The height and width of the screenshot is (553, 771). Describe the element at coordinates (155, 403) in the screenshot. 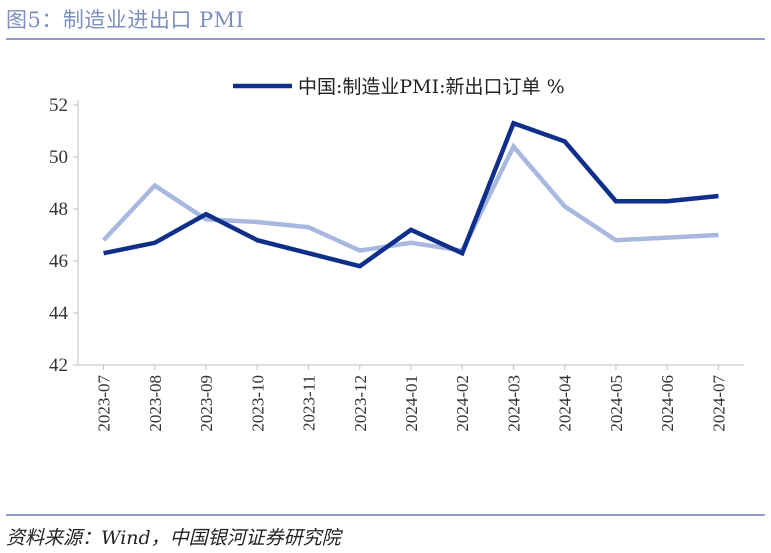

I see `x-tick-label: 2023-08` at that location.